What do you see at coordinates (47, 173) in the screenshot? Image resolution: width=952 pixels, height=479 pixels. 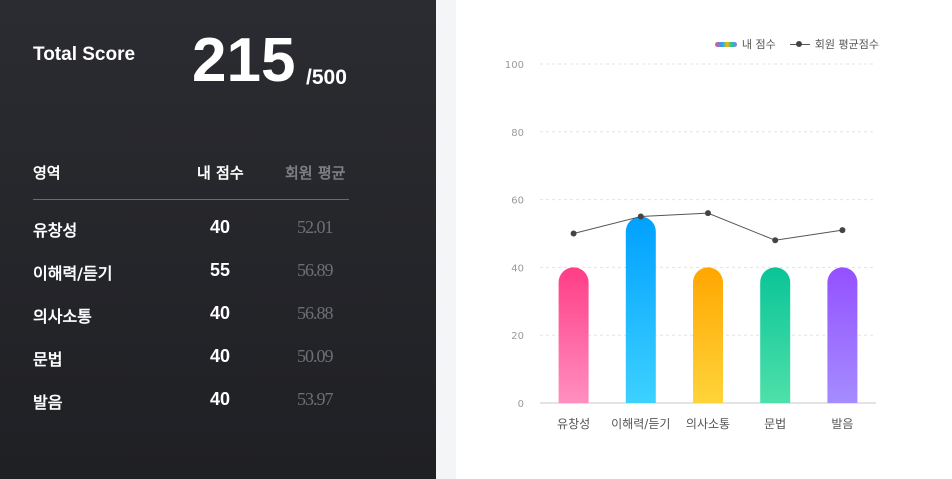 I see `header-area: 영역` at bounding box center [47, 173].